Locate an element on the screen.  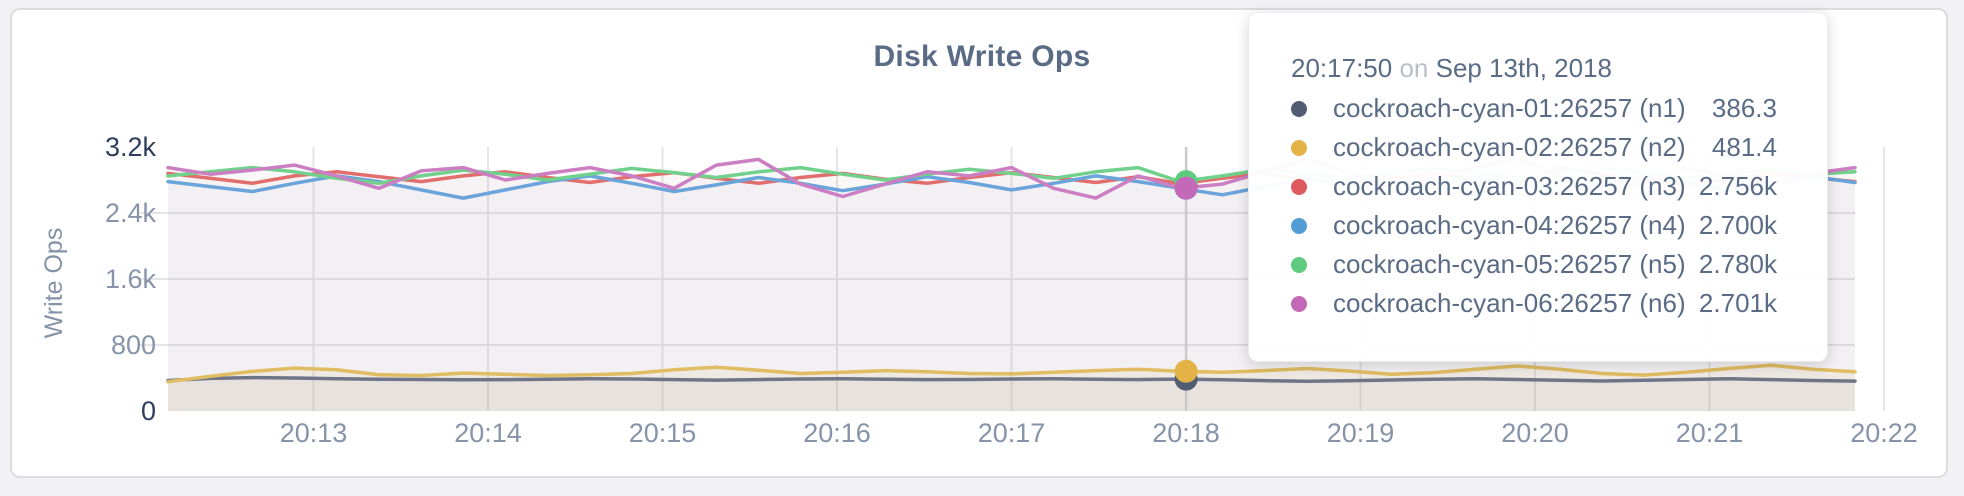
series-area-n2 is located at coordinates (1011, 388).